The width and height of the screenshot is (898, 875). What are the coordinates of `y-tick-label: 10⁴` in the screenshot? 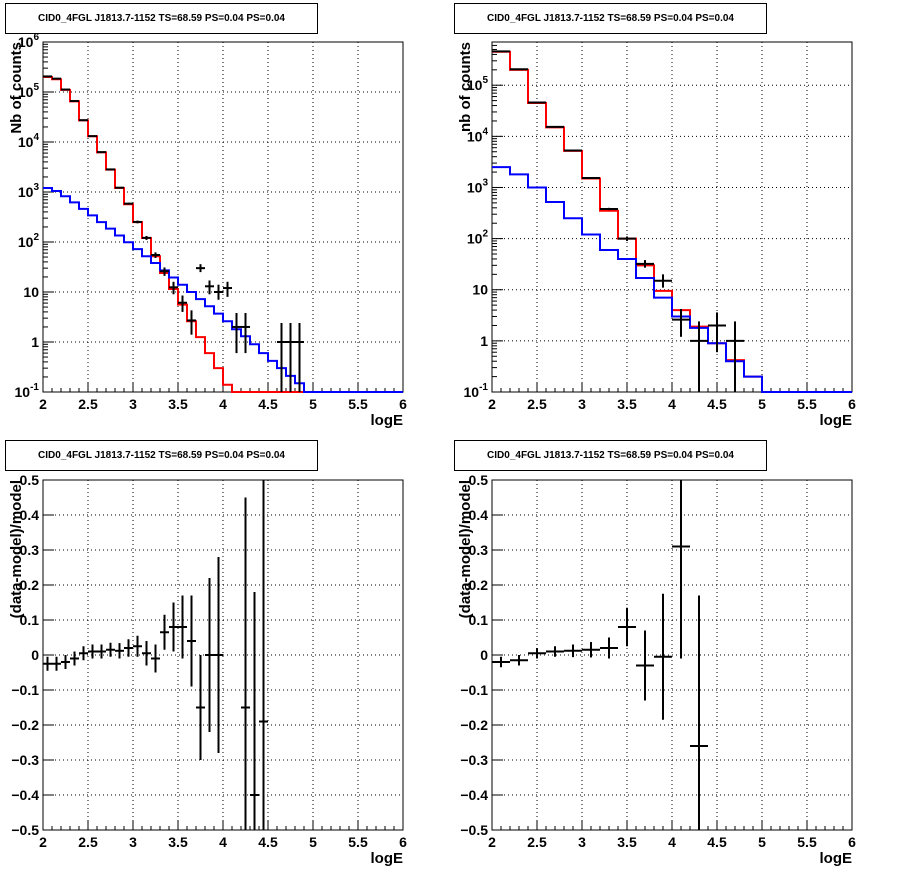 It's located at (29, 141).